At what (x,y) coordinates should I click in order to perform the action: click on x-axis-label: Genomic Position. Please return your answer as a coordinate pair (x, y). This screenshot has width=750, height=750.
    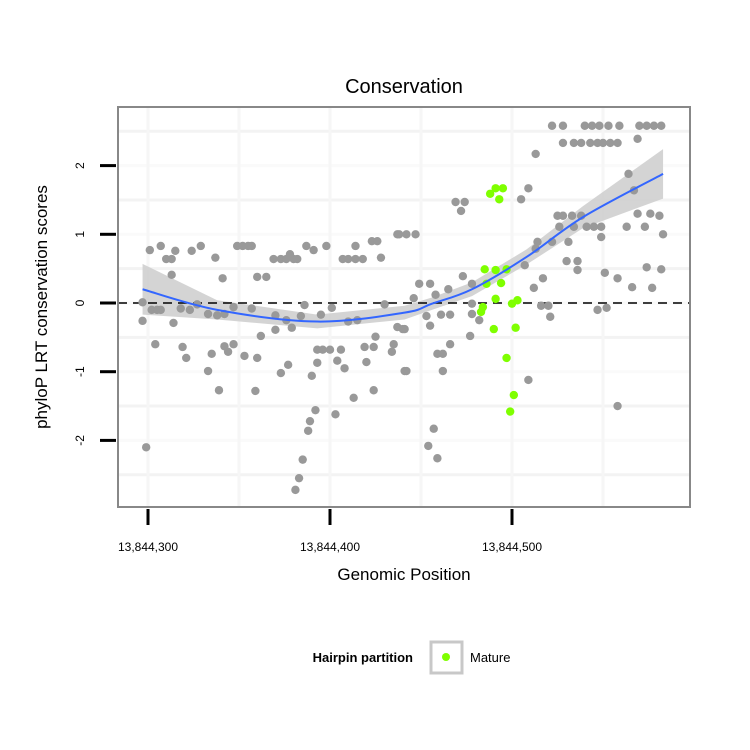
    Looking at the image, I should click on (403, 574).